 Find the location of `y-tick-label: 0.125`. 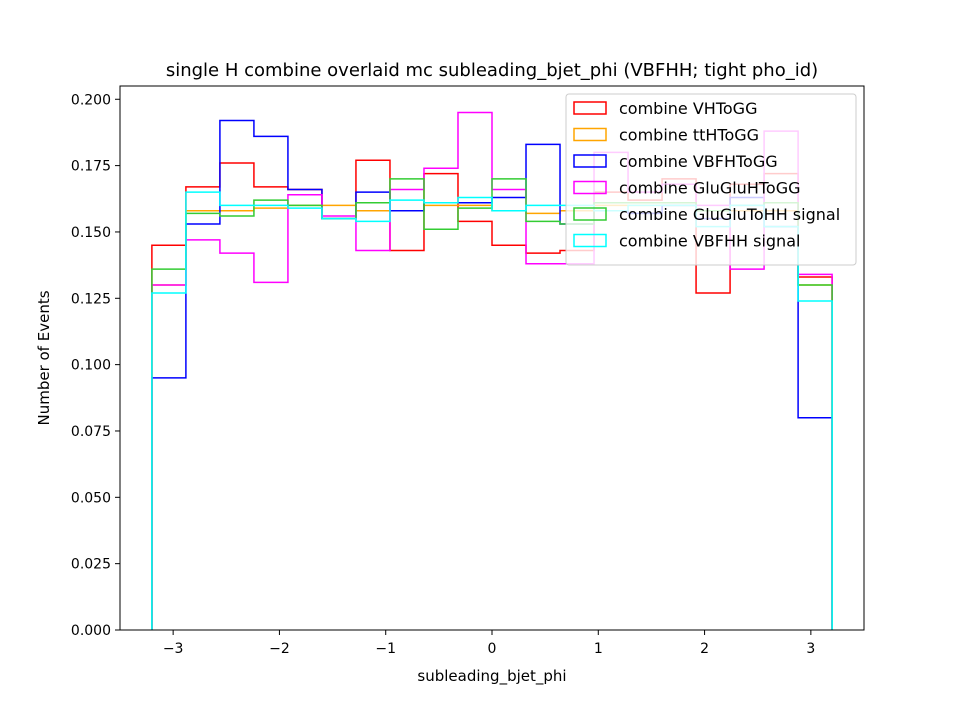

y-tick-label: 0.125 is located at coordinates (91, 299).